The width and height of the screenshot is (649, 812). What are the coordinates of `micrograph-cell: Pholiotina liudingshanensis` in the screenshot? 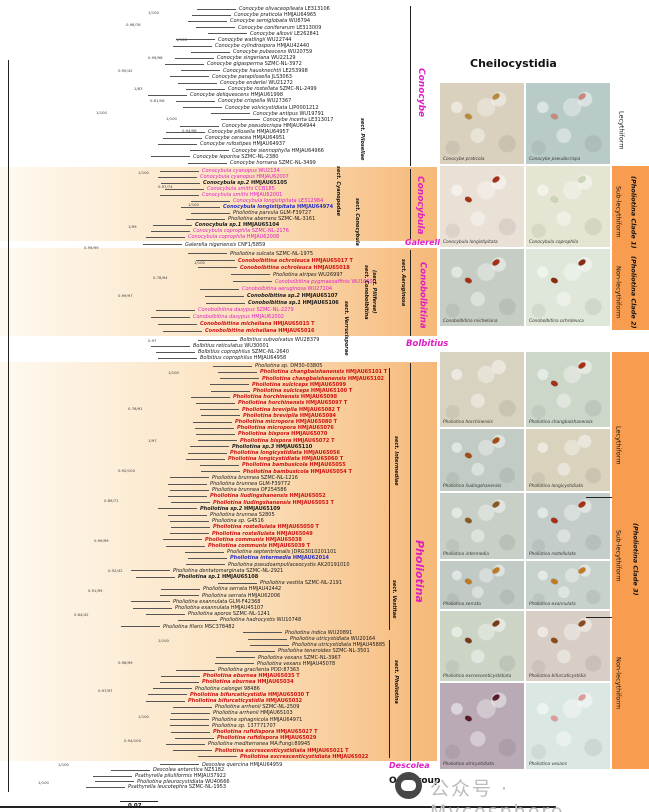 It's located at (482, 460).